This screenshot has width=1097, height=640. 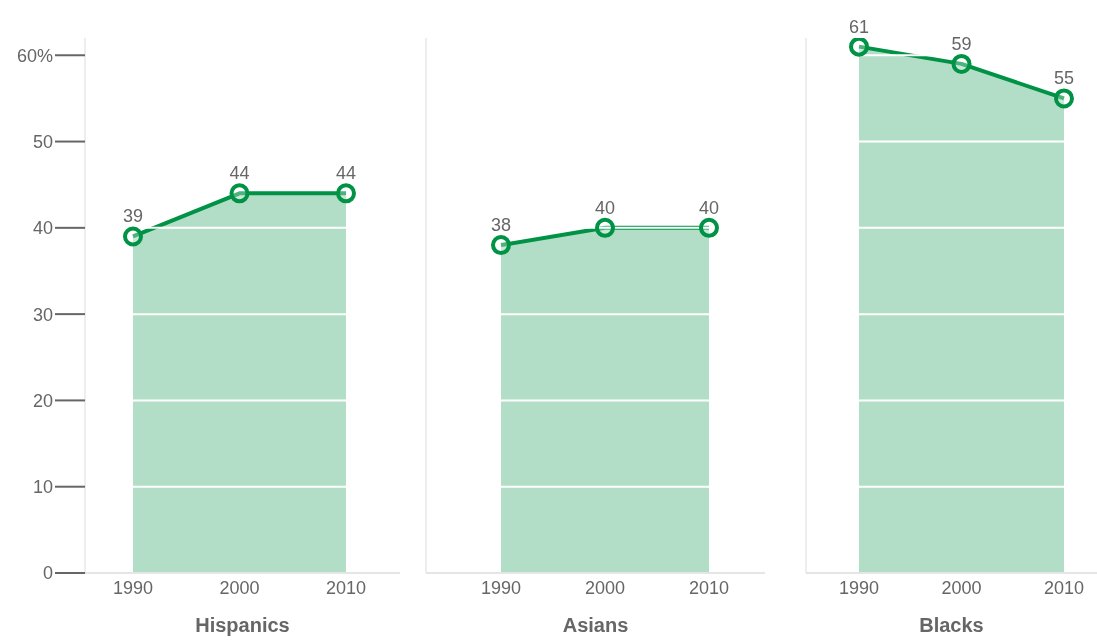 I want to click on y-tick-label: 30, so click(x=42, y=314).